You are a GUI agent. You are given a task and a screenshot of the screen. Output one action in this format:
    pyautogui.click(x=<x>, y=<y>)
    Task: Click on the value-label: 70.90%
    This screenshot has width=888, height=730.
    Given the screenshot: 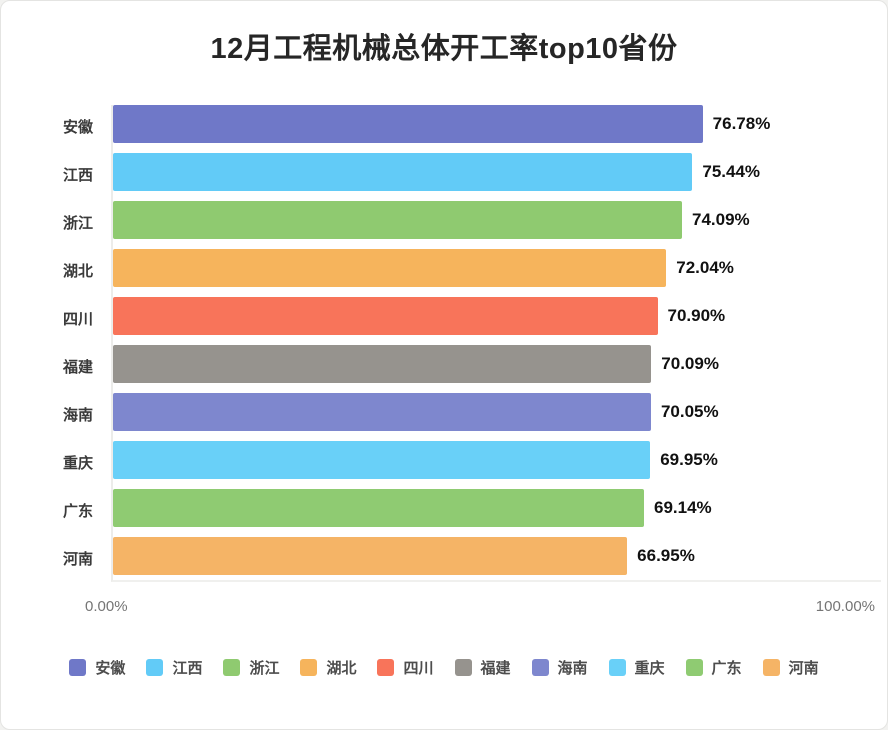 What is the action you would take?
    pyautogui.click(x=696, y=315)
    